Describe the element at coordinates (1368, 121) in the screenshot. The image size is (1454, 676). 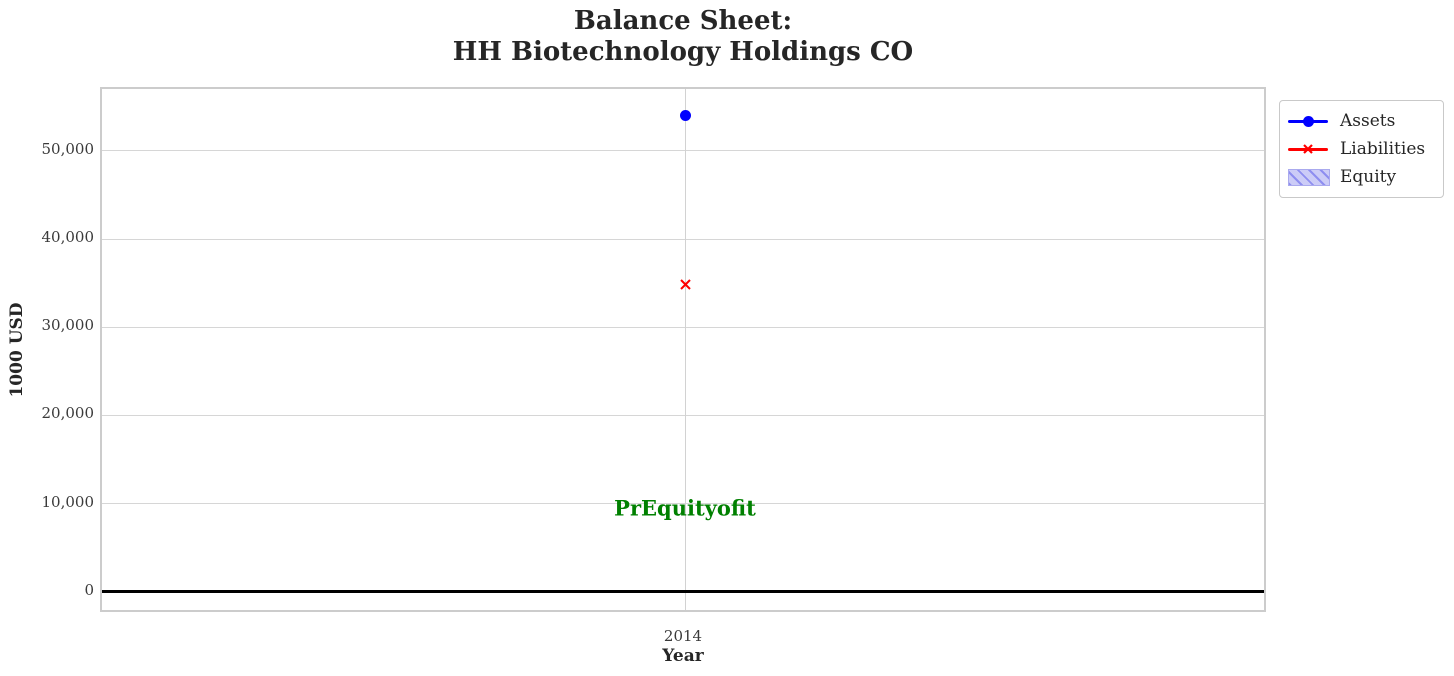
I see `legend-label-assets: Assets` at that location.